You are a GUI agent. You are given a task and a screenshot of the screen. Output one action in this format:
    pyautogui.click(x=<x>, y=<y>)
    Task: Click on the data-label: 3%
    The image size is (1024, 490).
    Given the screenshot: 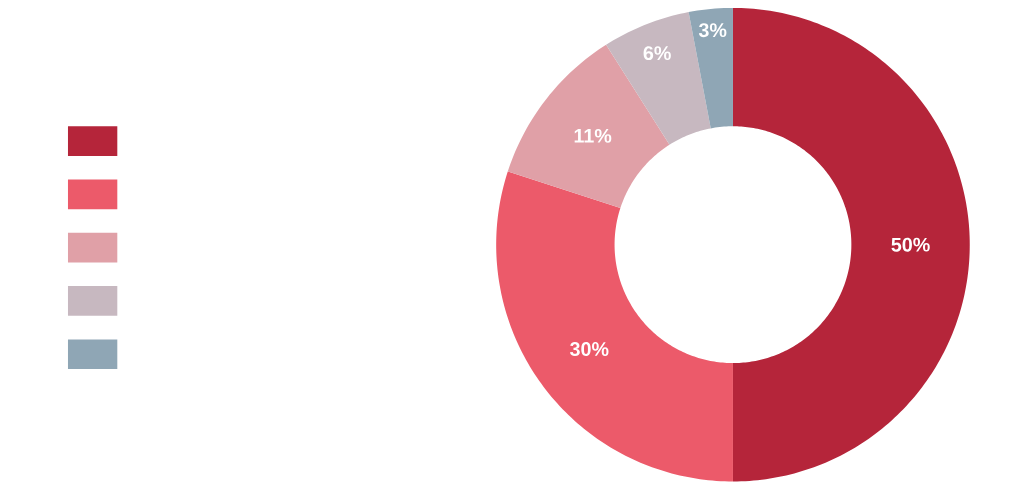 What is the action you would take?
    pyautogui.click(x=712, y=29)
    